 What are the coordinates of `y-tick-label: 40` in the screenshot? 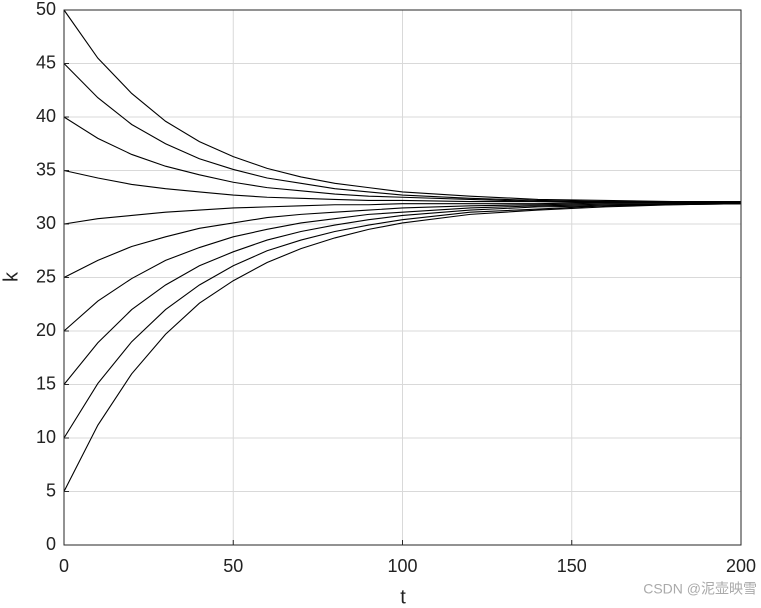 It's located at (46, 116).